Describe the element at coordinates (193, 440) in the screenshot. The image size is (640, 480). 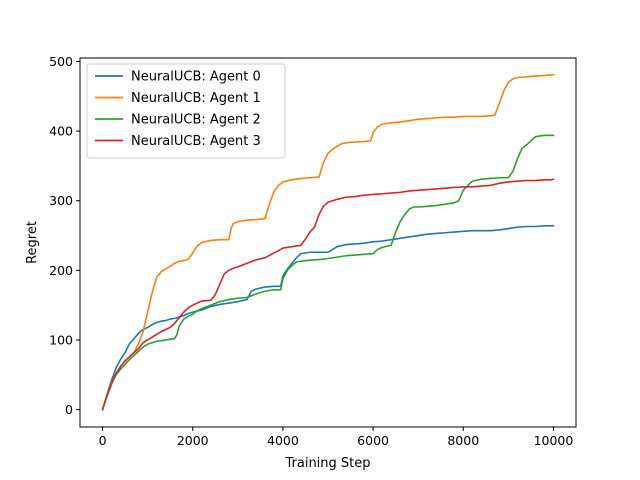
I see `x-tick-label: 2000` at that location.